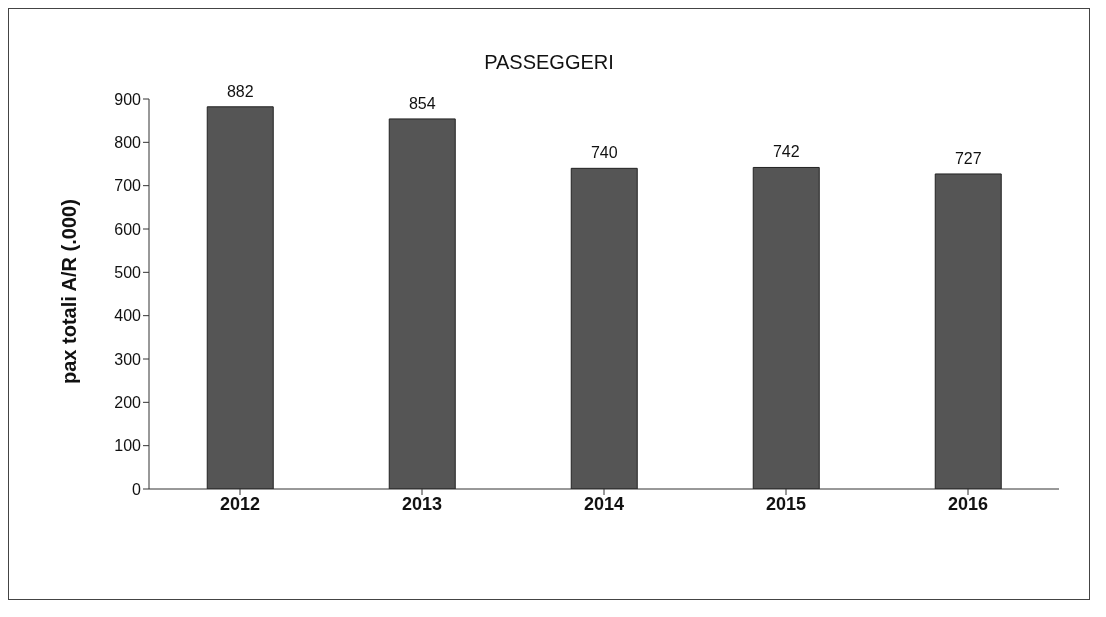 This screenshot has height=617, width=1106. Describe the element at coordinates (786, 503) in the screenshot. I see `x-tick-label: 2015` at that location.